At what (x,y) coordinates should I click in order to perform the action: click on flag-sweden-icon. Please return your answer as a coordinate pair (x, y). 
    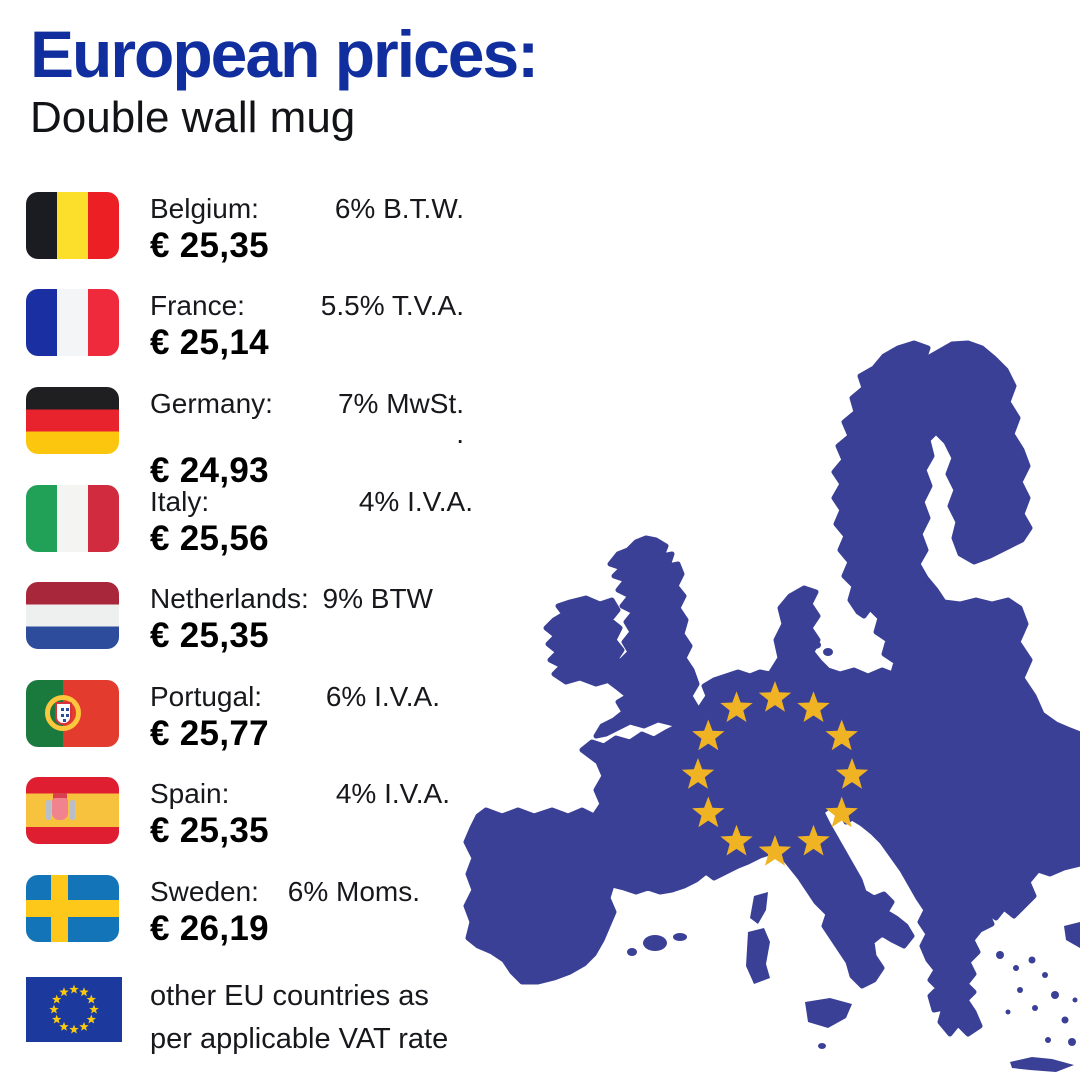
    Looking at the image, I should click on (72, 908).